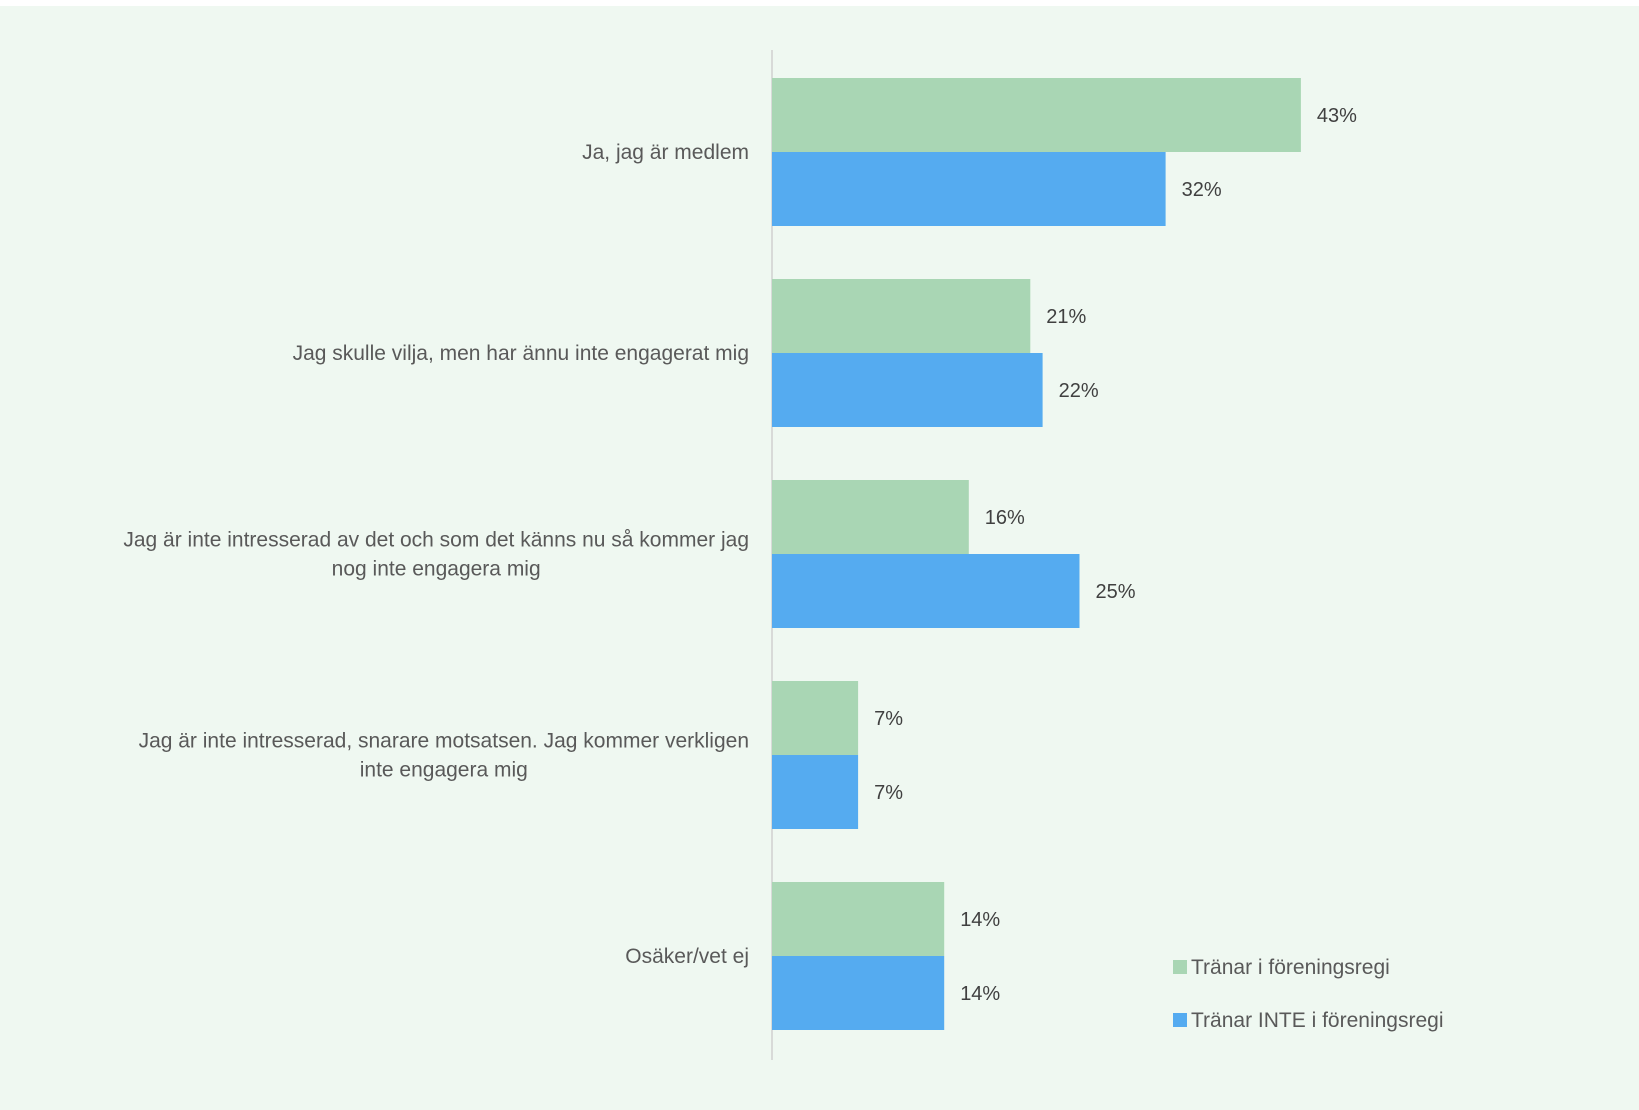 The image size is (1639, 1110). I want to click on data-label: 43%, so click(1337, 116).